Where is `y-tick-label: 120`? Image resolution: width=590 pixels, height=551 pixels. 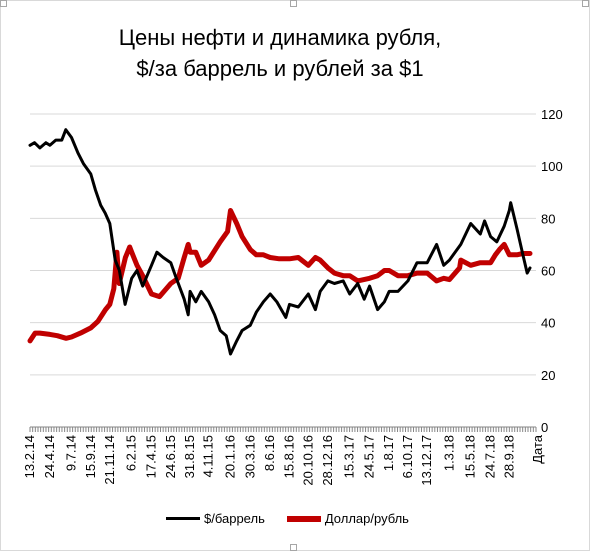 y-tick-label: 120 is located at coordinates (552, 114).